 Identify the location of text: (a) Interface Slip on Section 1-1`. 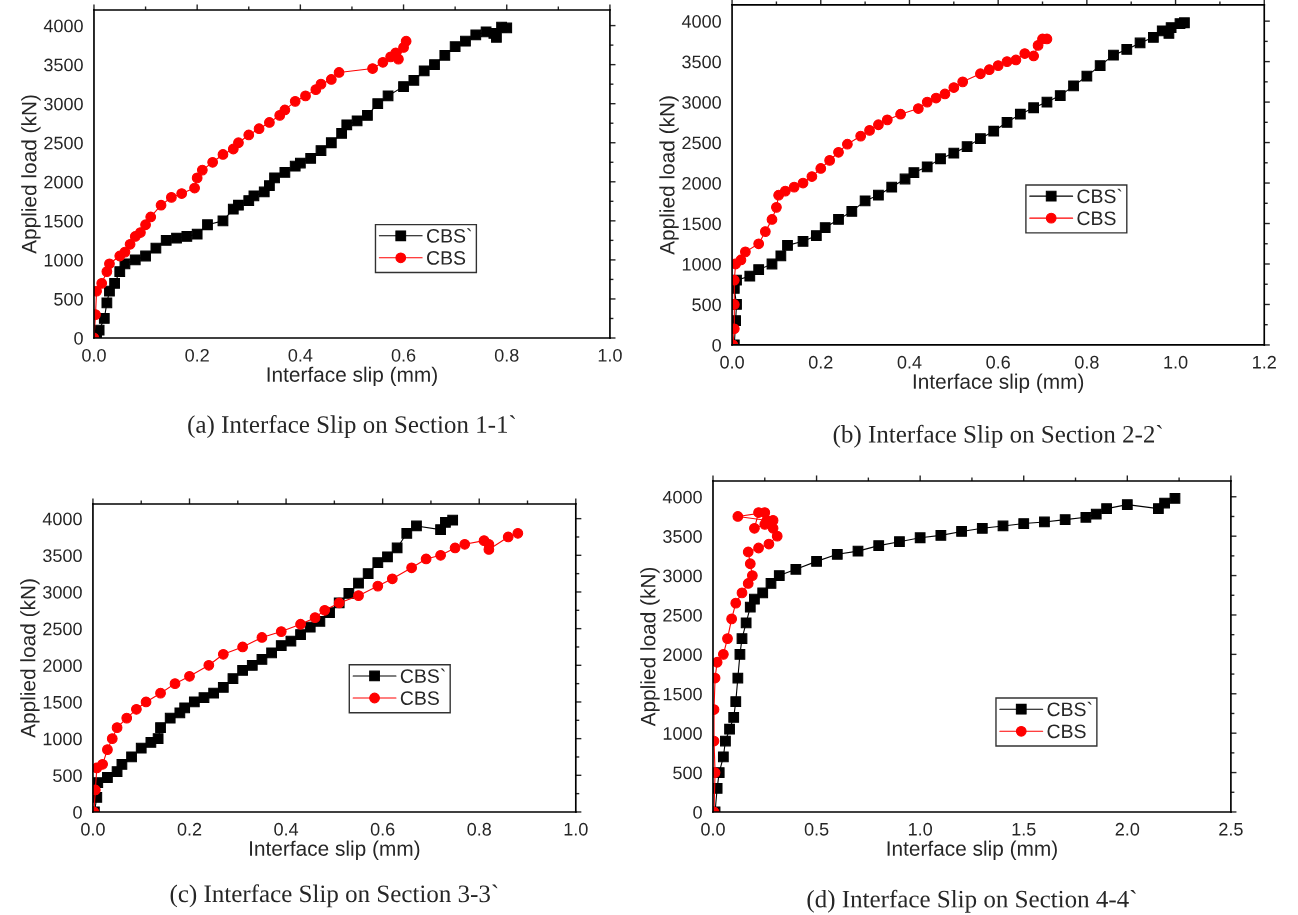
(351, 427).